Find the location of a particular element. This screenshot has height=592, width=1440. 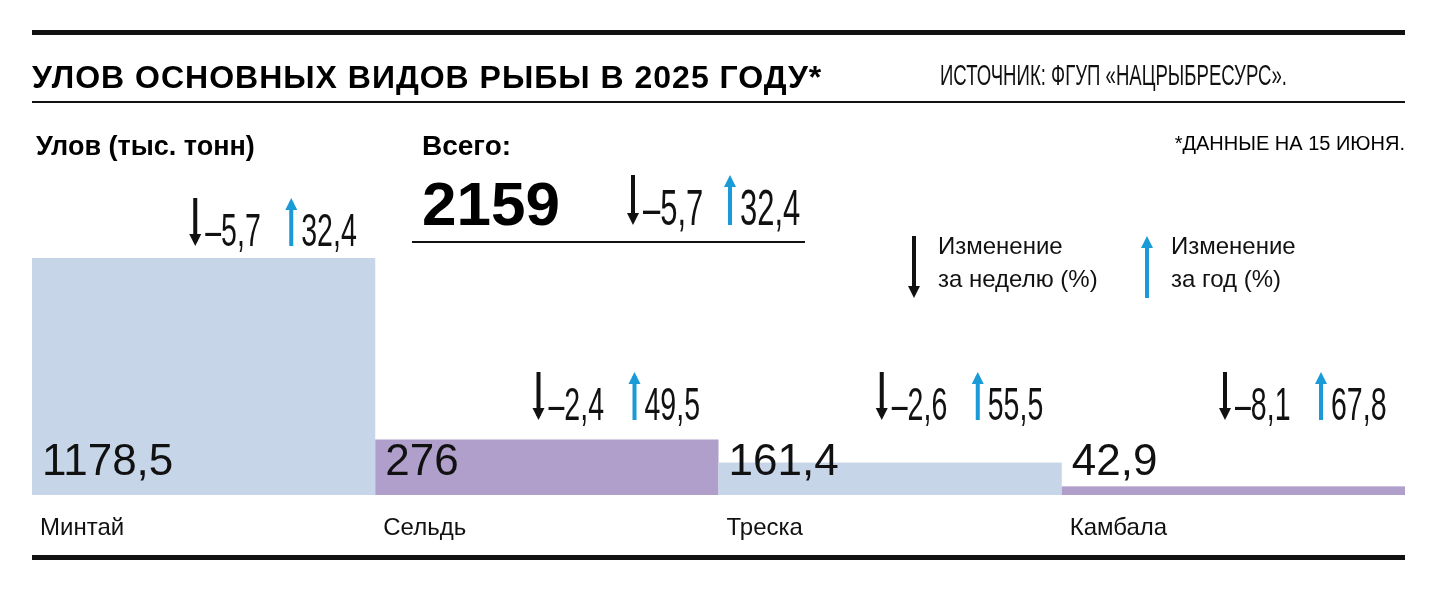

annotation: –2,6 is located at coordinates (919, 403).